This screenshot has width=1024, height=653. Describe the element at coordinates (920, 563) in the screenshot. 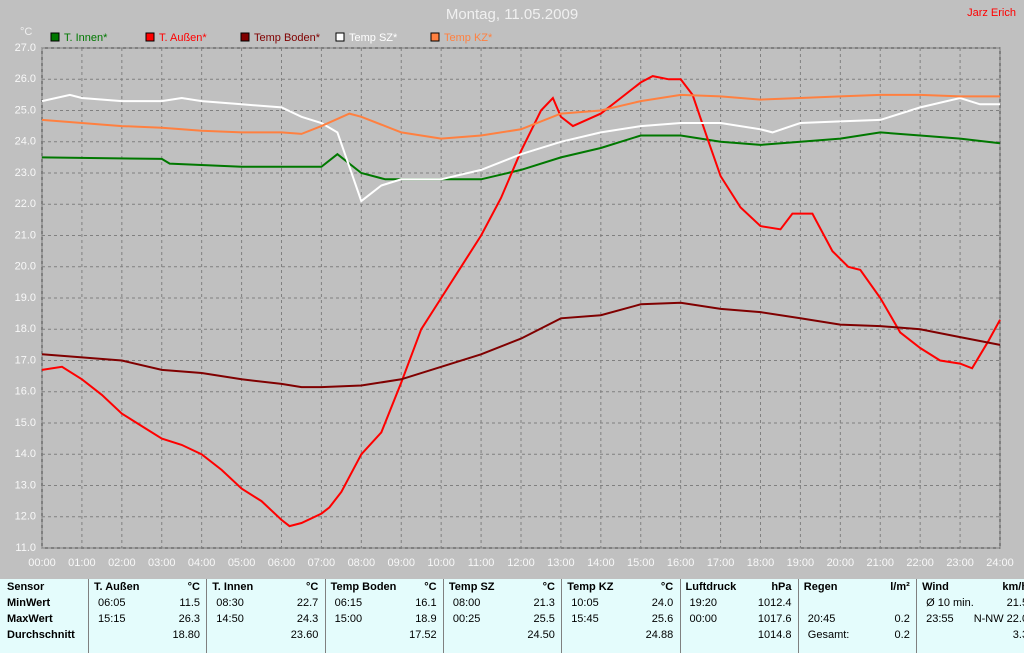

I see `x-tick-label: 22:00` at that location.